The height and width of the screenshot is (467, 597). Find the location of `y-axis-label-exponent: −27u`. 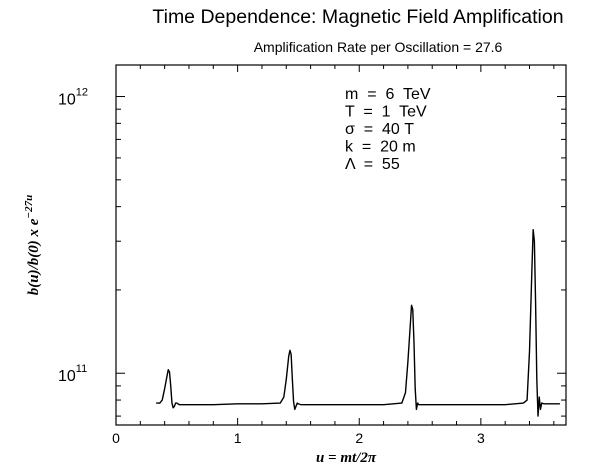

y-axis-label-exponent: −27u is located at coordinates (29, 207).